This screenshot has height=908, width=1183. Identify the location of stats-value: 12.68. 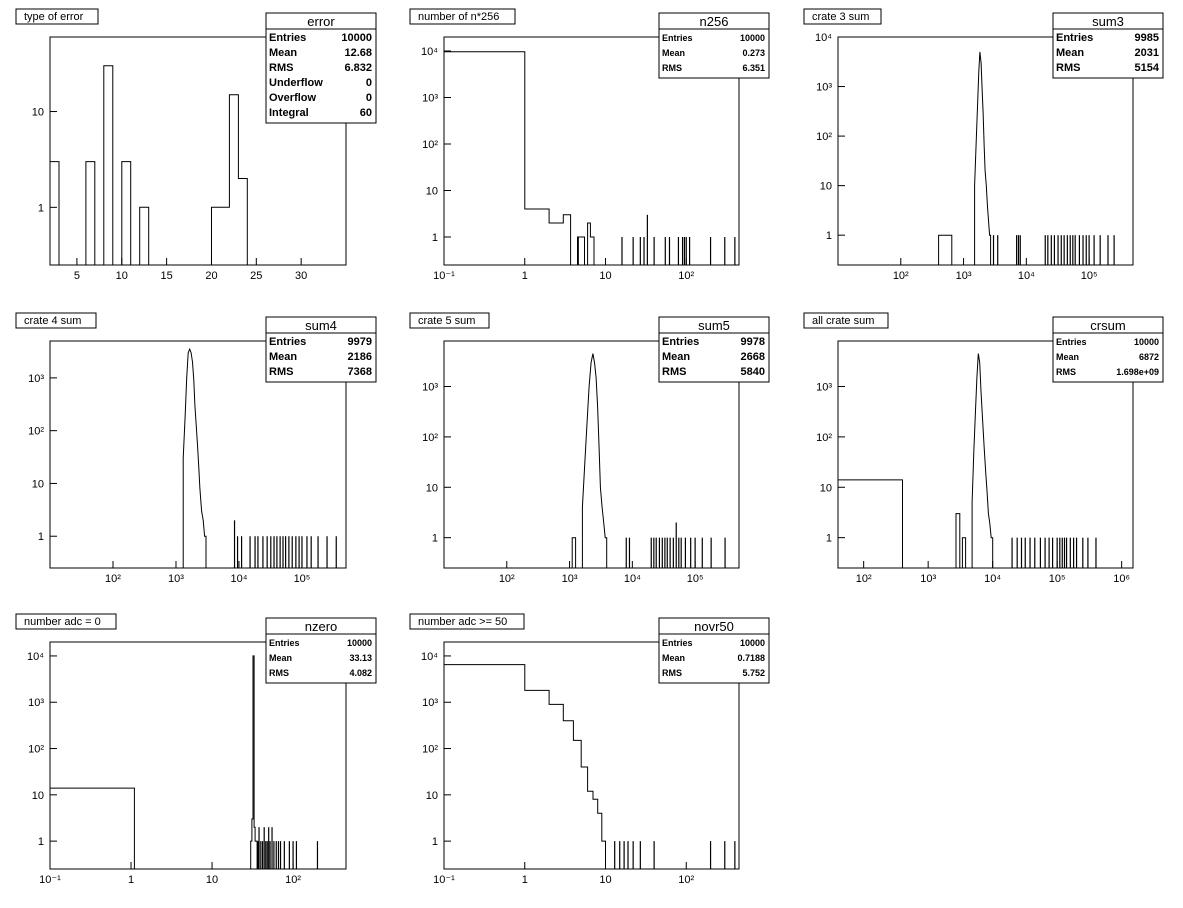
(358, 53).